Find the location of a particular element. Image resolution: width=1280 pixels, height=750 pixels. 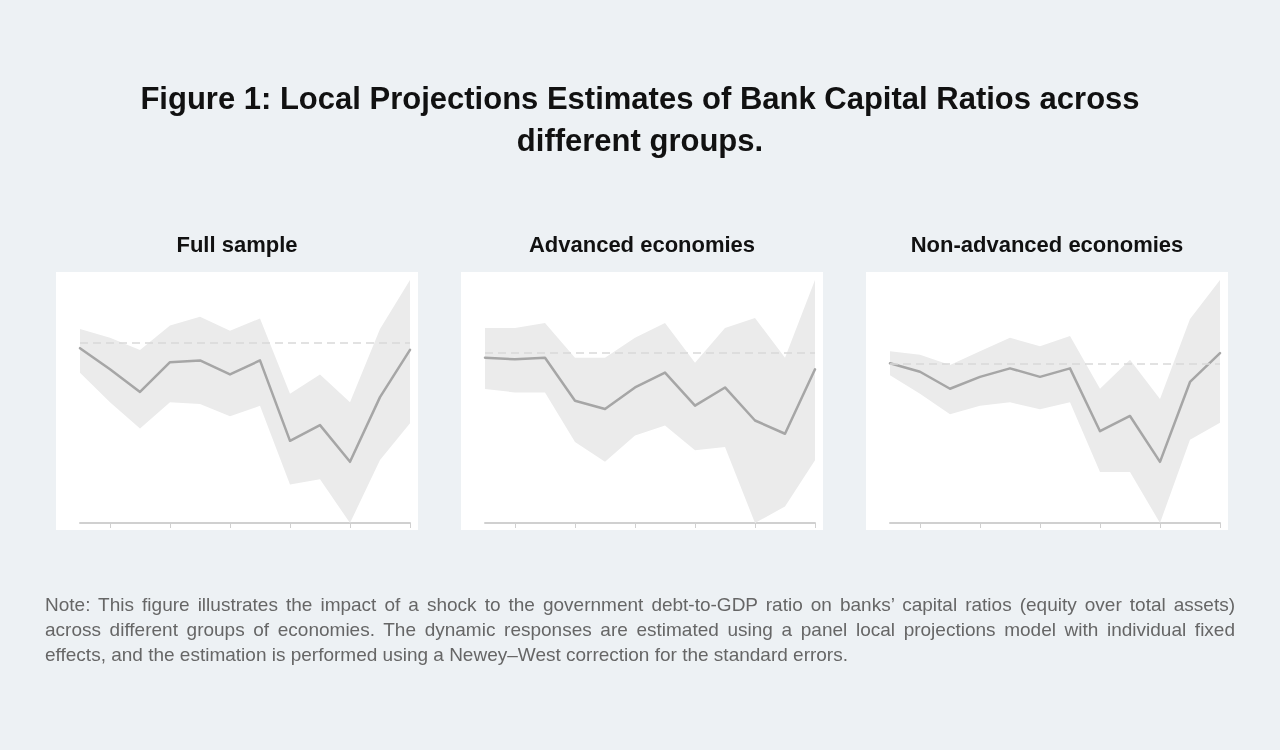

chart-title: Full sample is located at coordinates (237, 244).